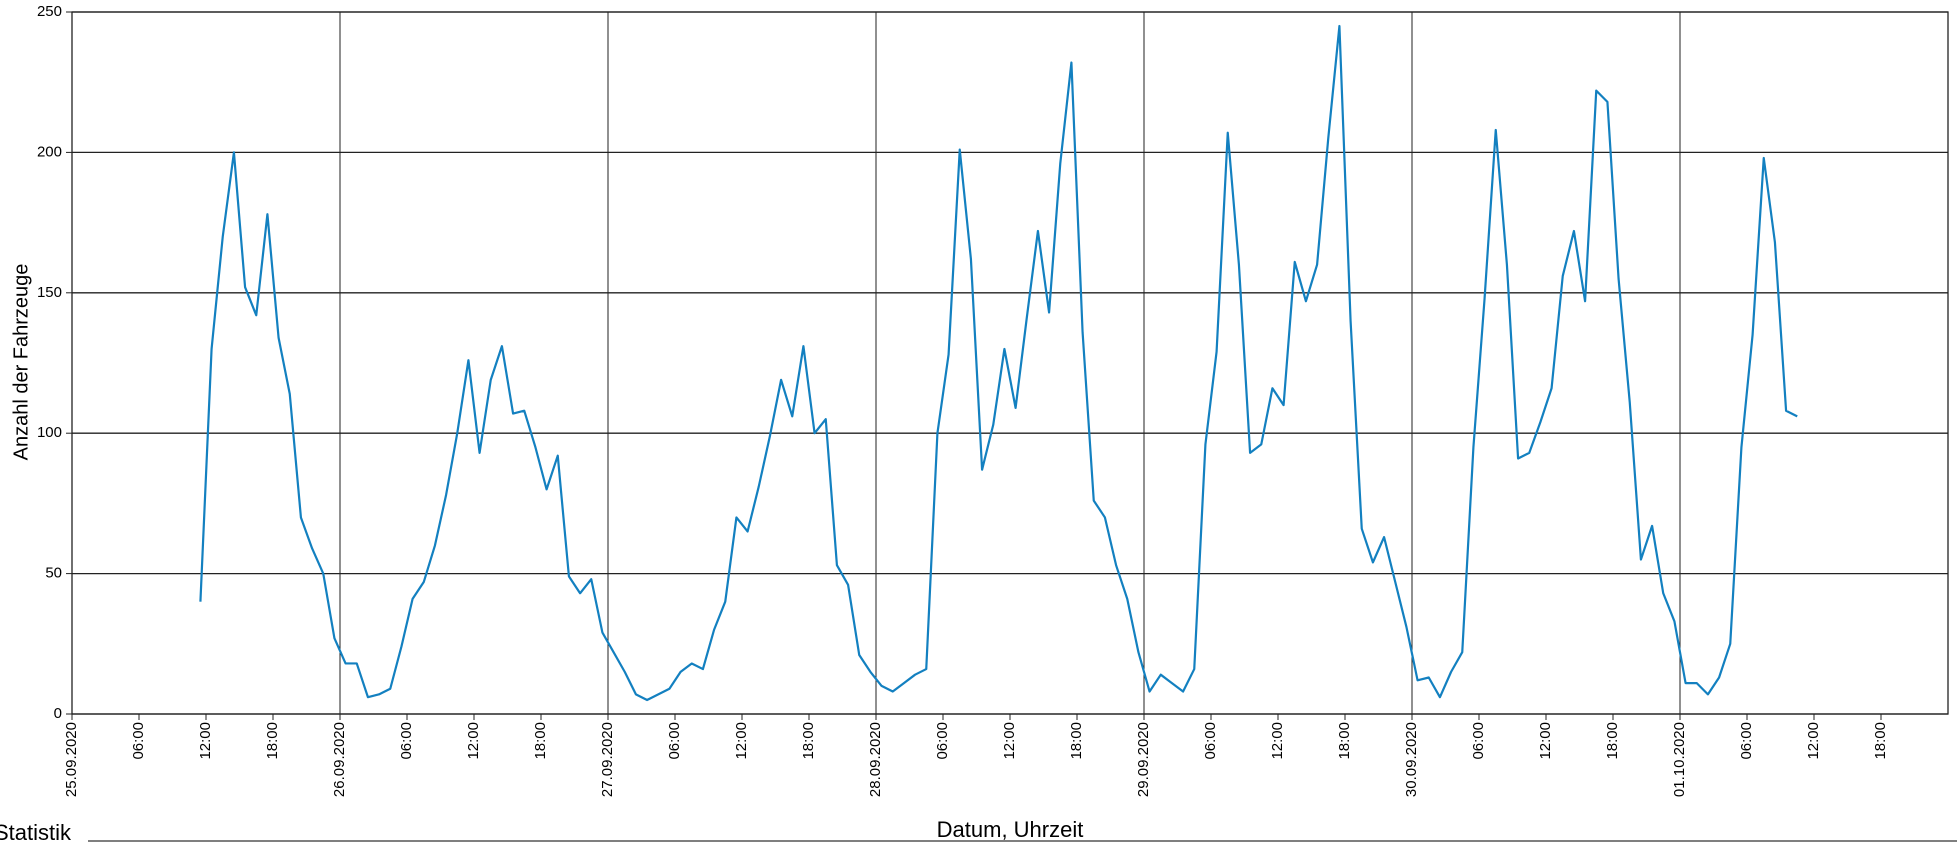 The width and height of the screenshot is (1957, 843). Describe the element at coordinates (49, 151) in the screenshot. I see `y-tick-label: 200` at that location.